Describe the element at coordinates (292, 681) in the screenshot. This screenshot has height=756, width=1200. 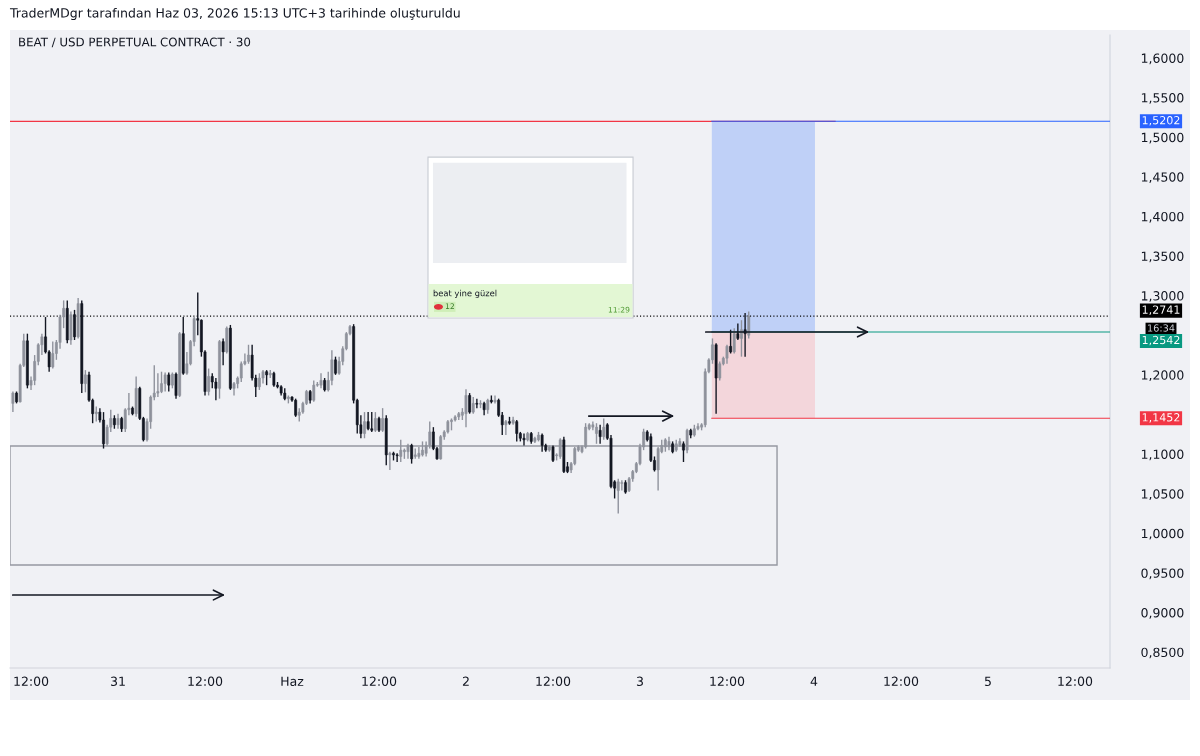
I see `x-tick-label: Haz` at that location.